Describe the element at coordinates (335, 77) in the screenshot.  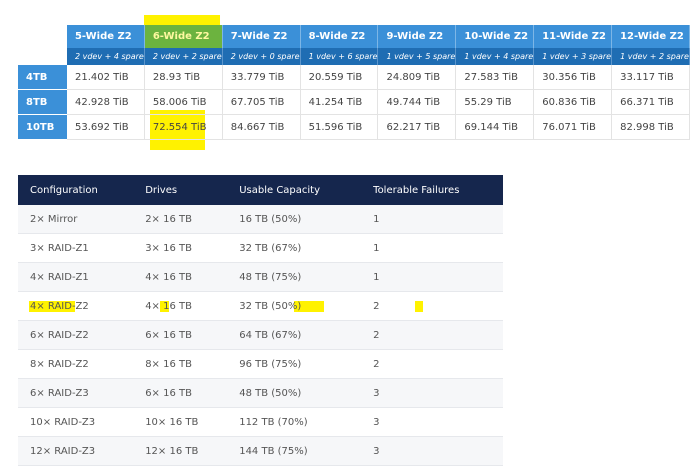
I see `cell-text: 20.559 TiB` at that location.